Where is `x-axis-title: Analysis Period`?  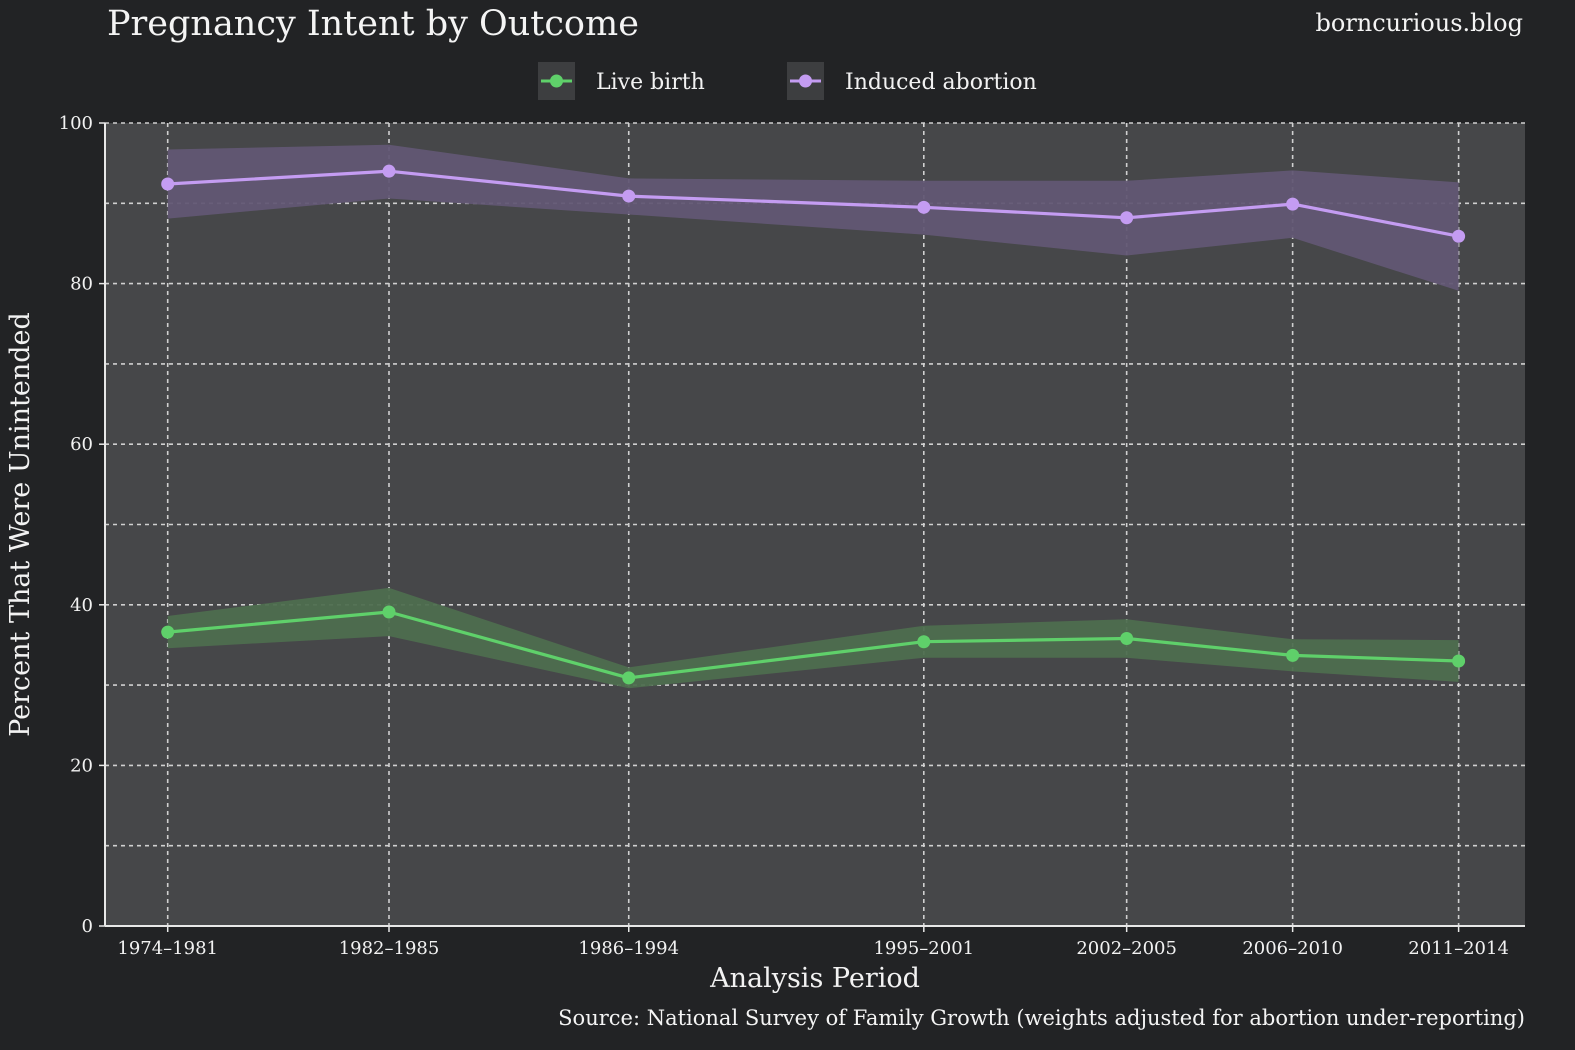
x-axis-title: Analysis Period is located at coordinates (814, 978).